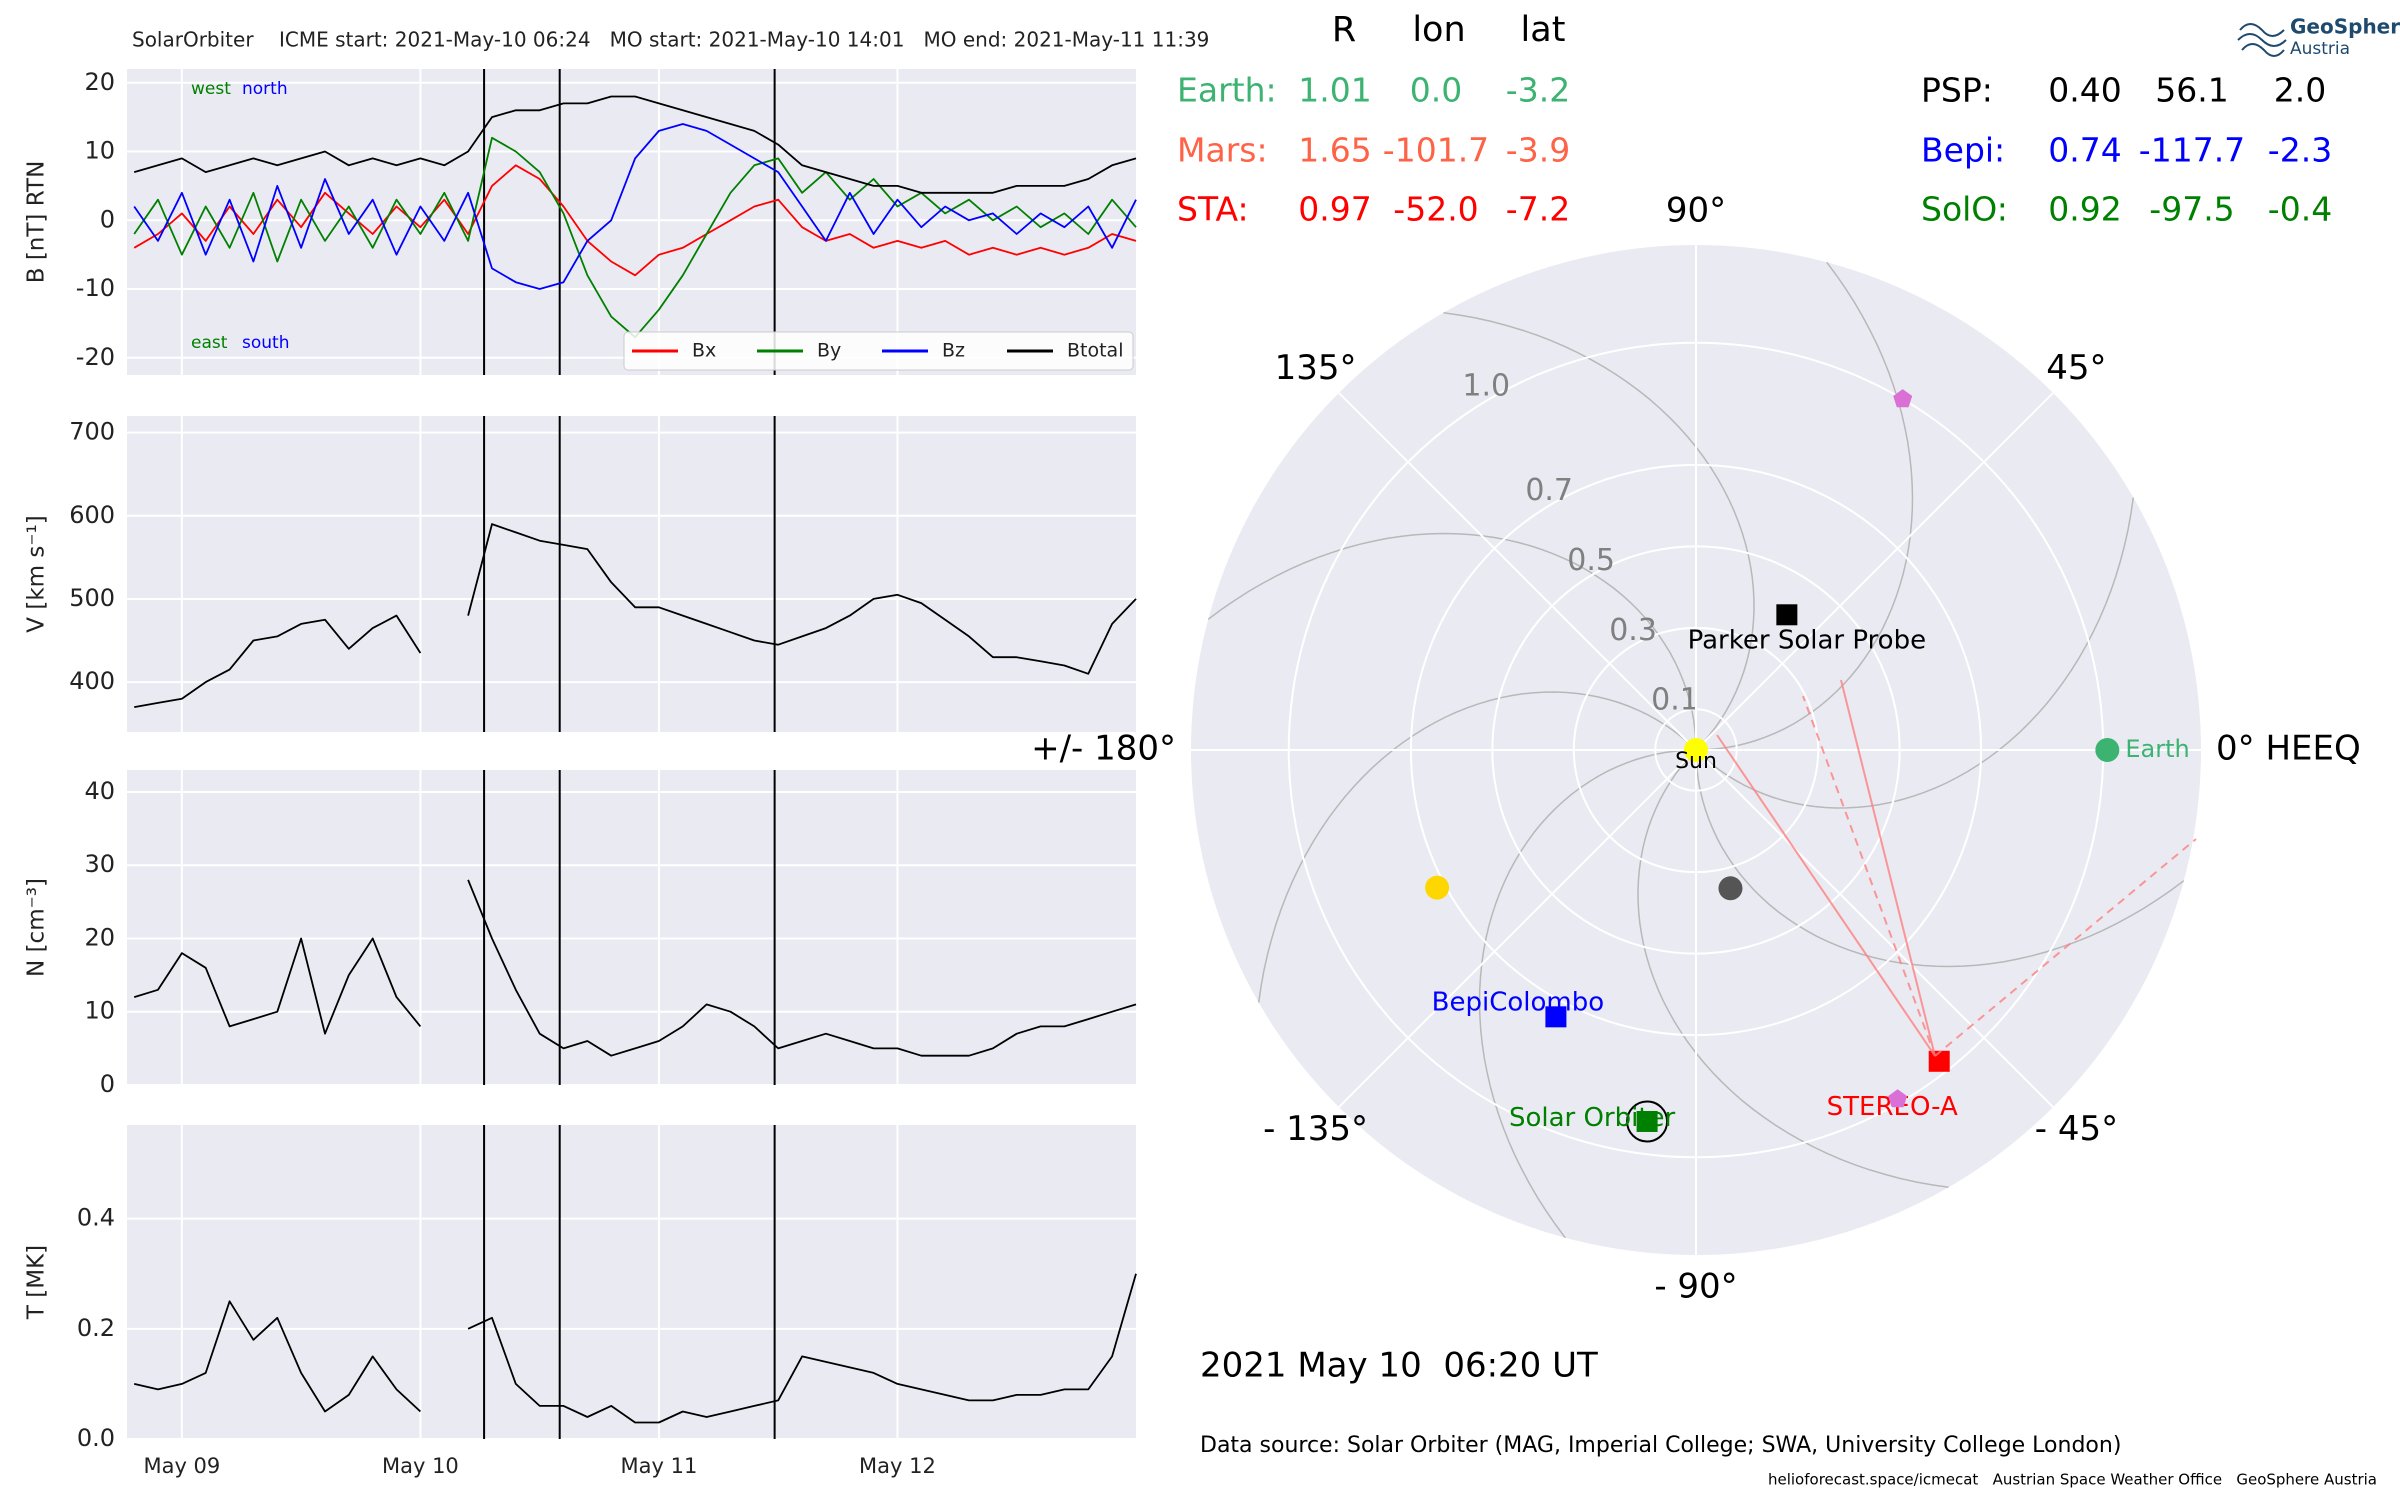 Image resolution: width=2400 pixels, height=1500 pixels. Describe the element at coordinates (1963, 150) in the screenshot. I see `table-row-name: Bepi:` at that location.